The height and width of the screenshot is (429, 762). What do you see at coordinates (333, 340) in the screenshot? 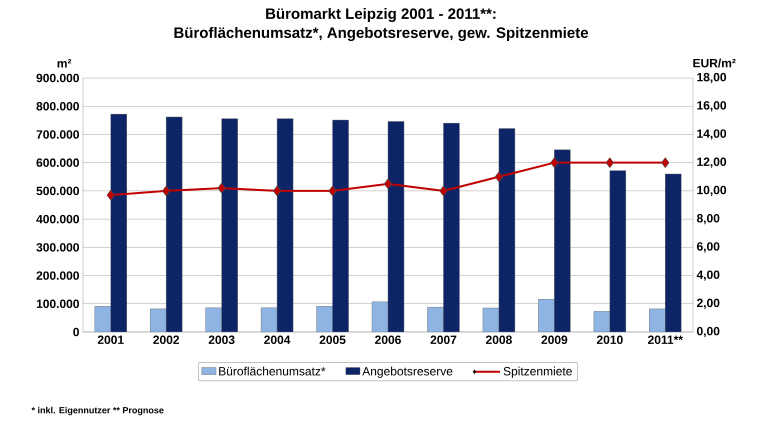
I see `x-tick-label: 2005` at bounding box center [333, 340].